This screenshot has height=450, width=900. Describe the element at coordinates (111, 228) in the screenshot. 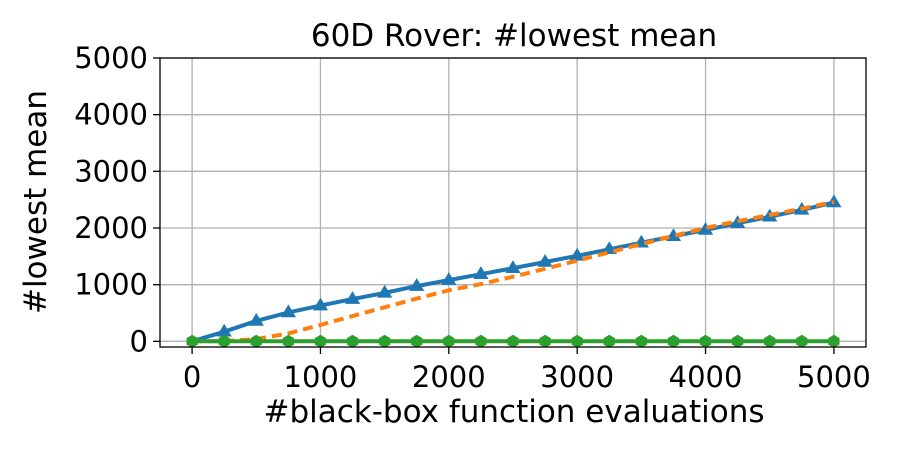

I see `y-tick-label: 2000` at that location.